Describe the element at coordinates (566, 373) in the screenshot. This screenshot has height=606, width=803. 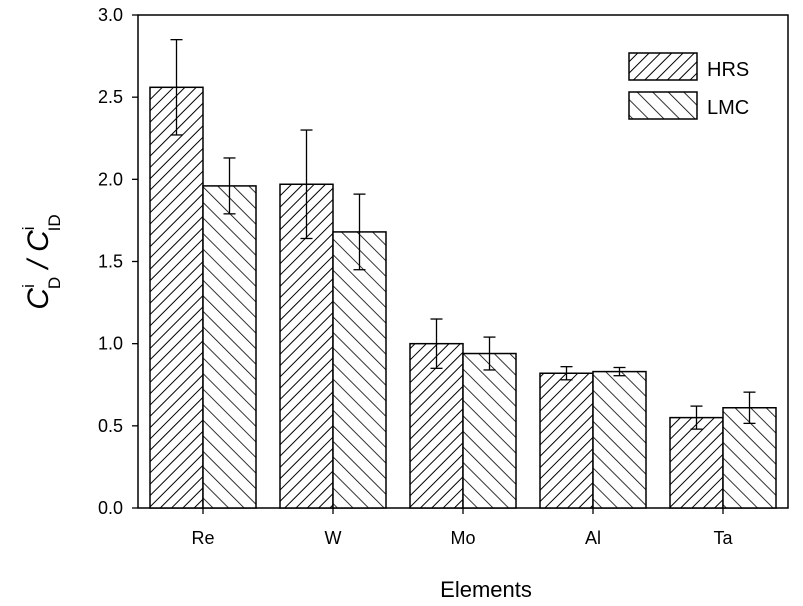
I see `error-bar-hrs-al` at that location.